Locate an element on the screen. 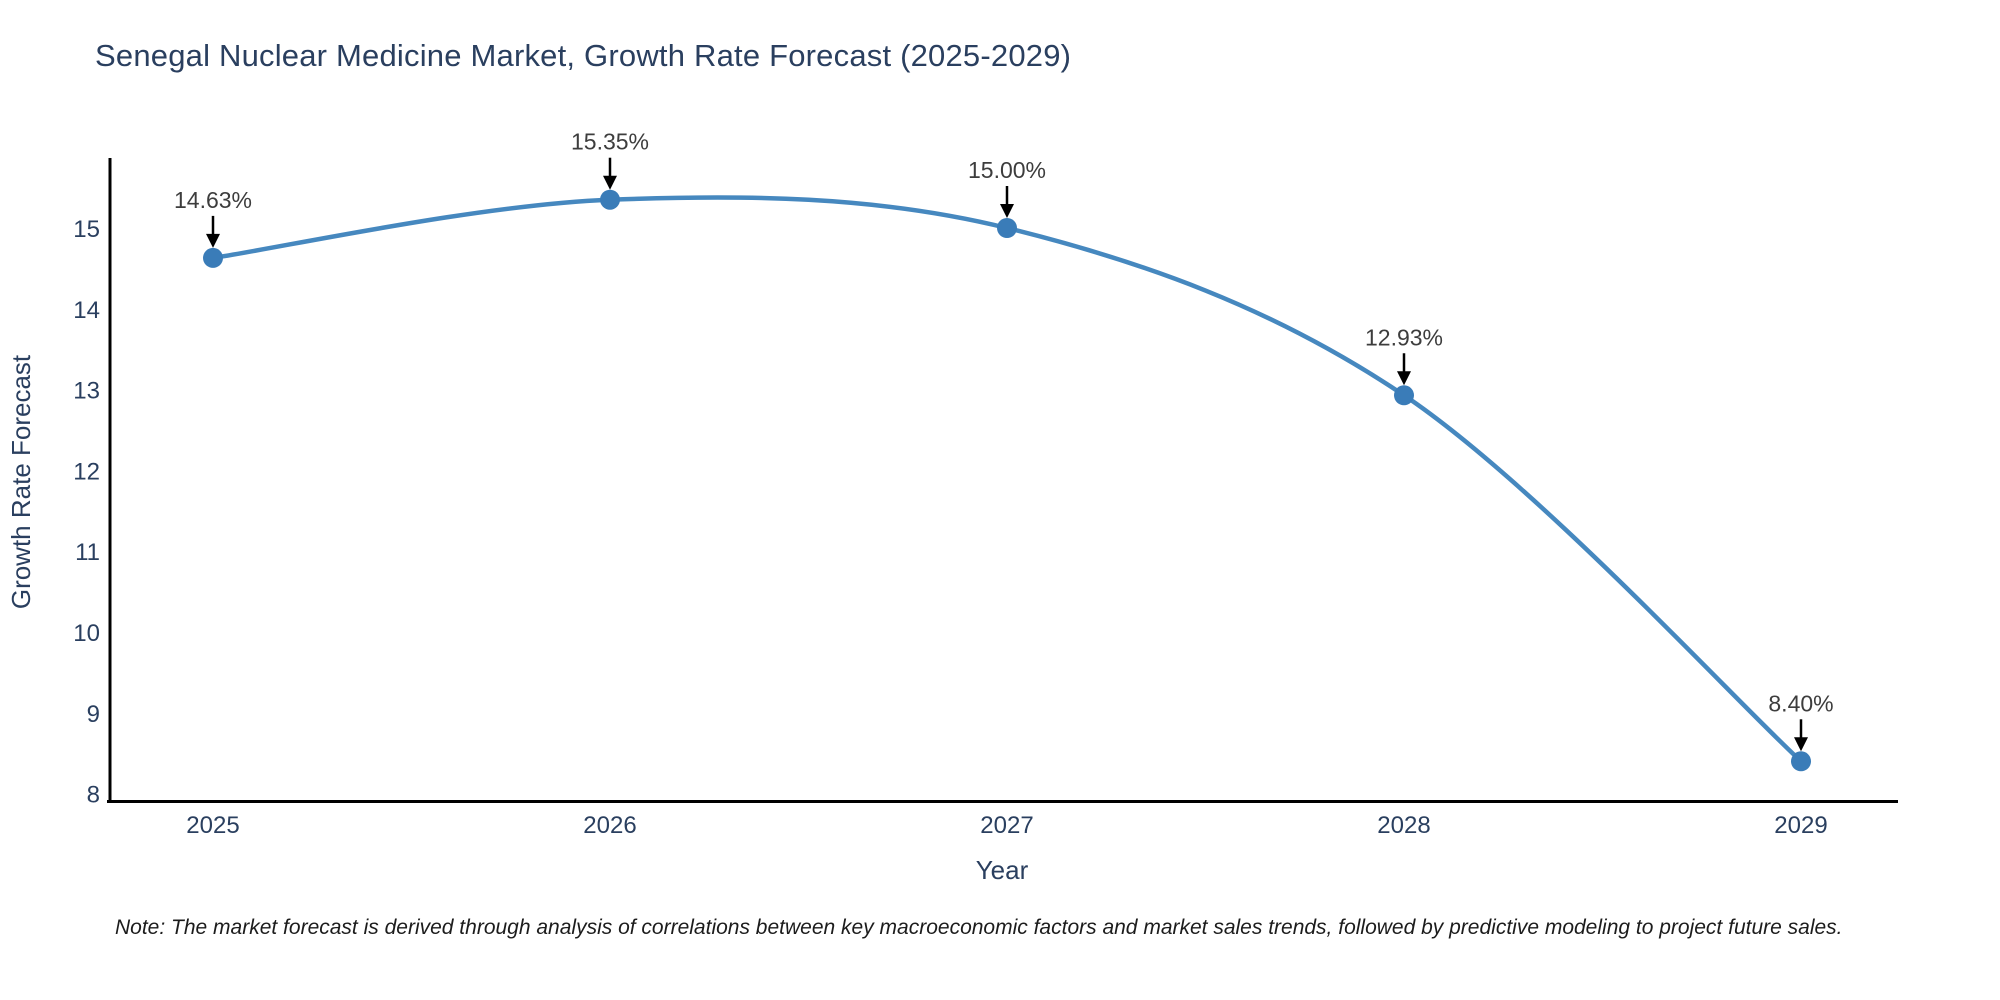  x-tick-label: 2026 is located at coordinates (609, 825).